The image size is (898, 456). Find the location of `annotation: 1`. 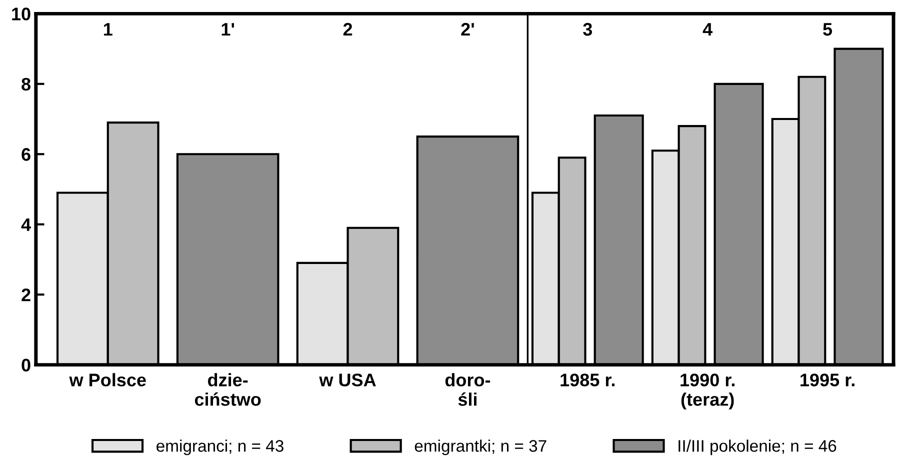

annotation: 1 is located at coordinates (108, 29).